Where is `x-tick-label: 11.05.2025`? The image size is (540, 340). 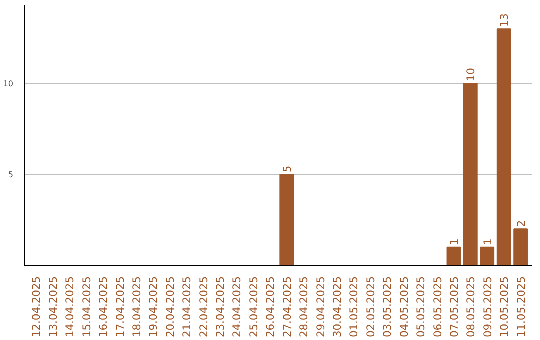 x-tick-label: 11.05.2025 is located at coordinates (521, 307).